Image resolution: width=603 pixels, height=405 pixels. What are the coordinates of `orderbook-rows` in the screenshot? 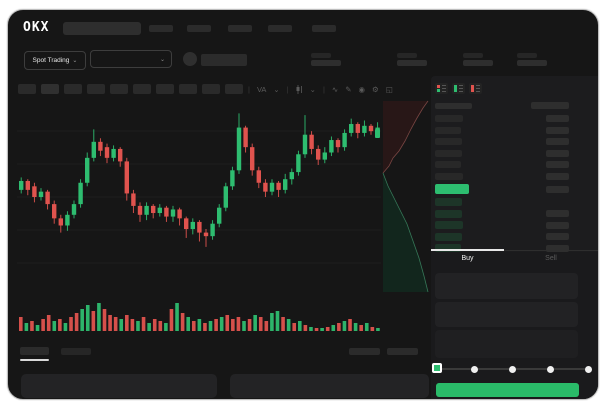 It's located at (502, 179).